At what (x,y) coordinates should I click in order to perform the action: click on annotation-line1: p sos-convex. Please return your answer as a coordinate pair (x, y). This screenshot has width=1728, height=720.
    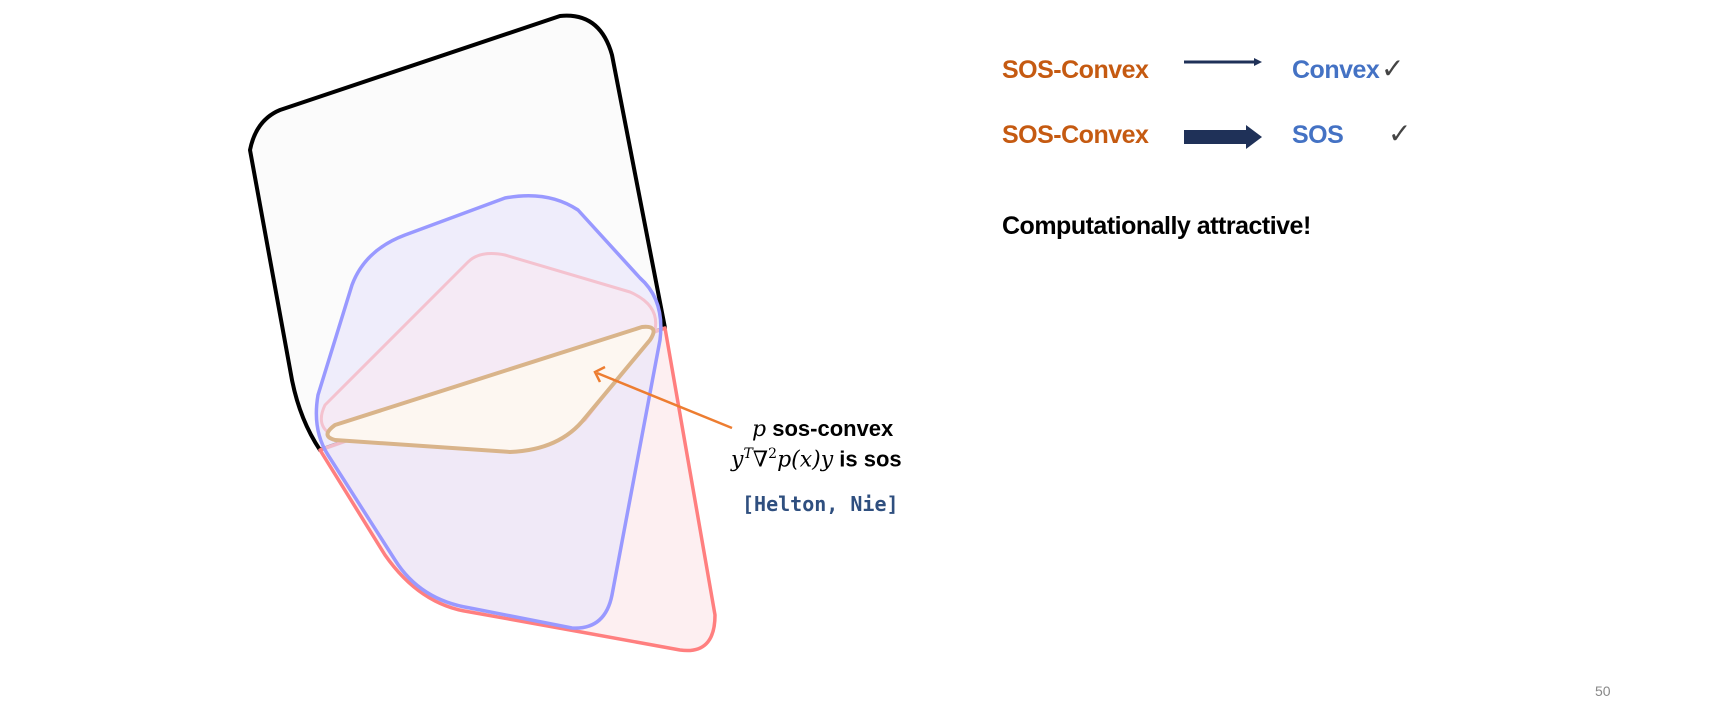
    Looking at the image, I should click on (822, 429).